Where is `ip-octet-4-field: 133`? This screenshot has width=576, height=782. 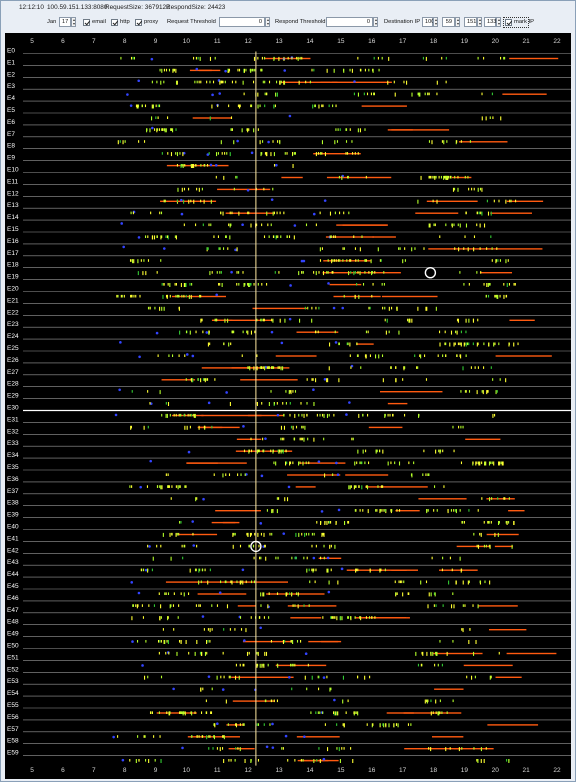 ip-octet-4-field: 133 is located at coordinates (490, 22).